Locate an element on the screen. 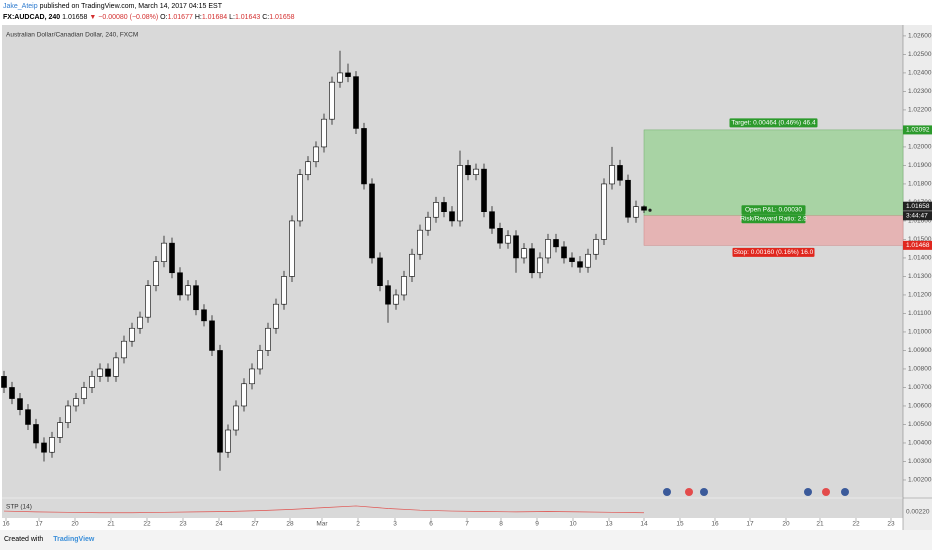  profit-zone is located at coordinates (773, 173).